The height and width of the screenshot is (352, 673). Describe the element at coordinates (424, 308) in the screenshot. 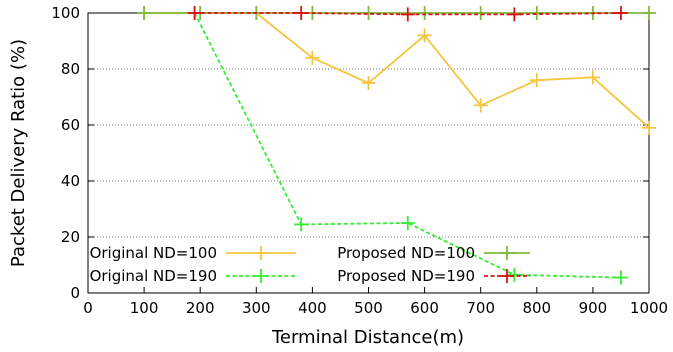

I see `x-tick-label: 600` at that location.